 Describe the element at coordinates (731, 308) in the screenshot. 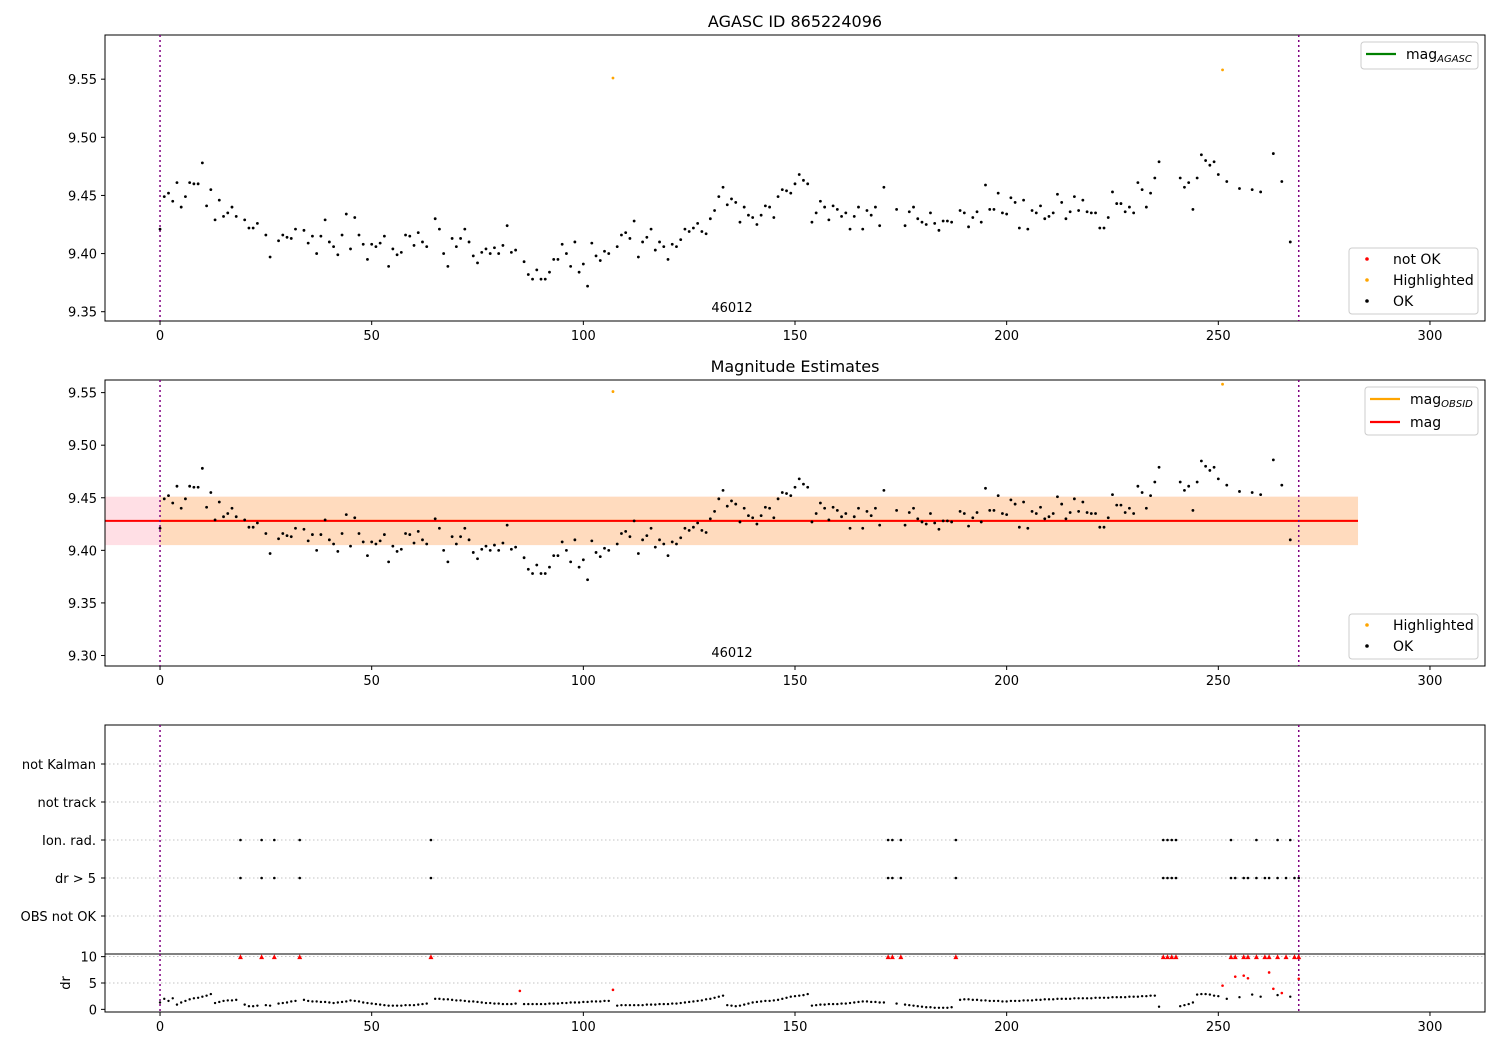

I see `obsid-annotation-top: 46012` at that location.